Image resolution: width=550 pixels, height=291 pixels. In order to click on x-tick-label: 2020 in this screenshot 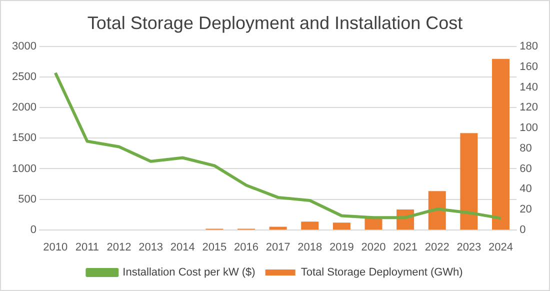, I will do `click(373, 247)`.